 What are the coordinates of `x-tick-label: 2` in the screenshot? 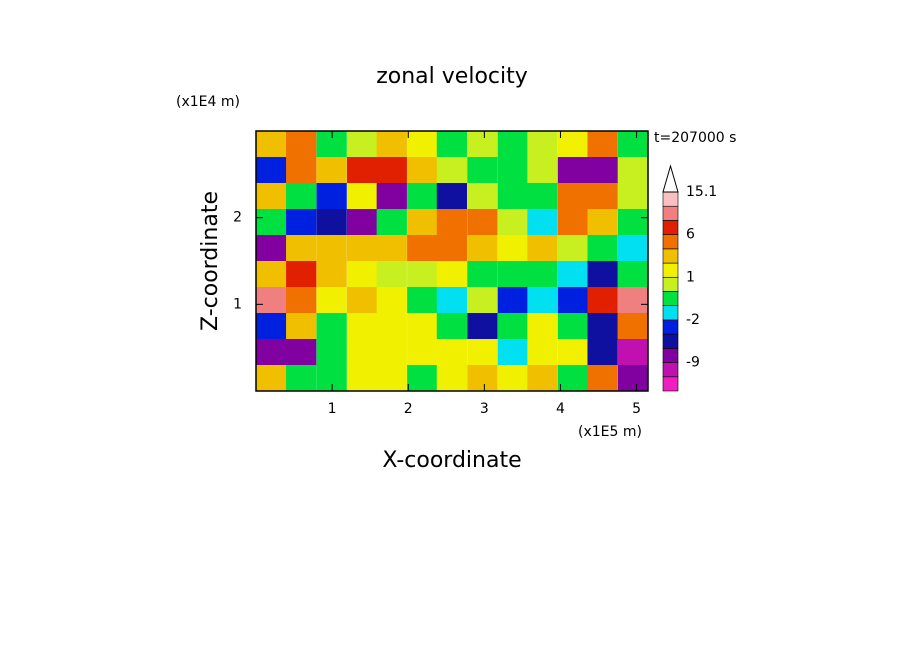 It's located at (408, 409).